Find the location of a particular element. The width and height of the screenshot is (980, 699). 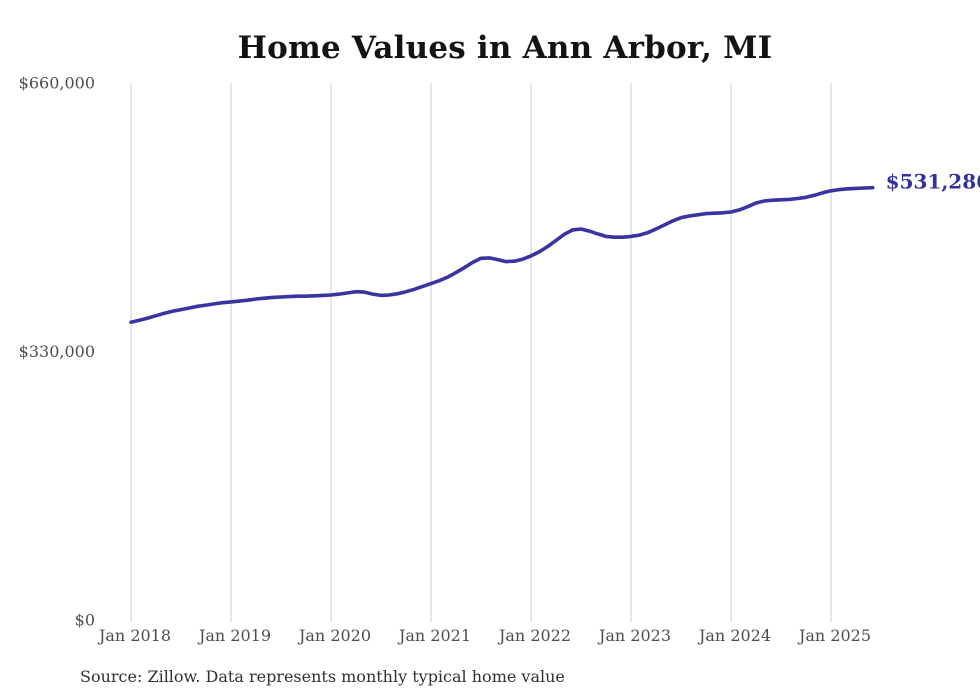

x-tick-label: Jan 2024 is located at coordinates (734, 635).